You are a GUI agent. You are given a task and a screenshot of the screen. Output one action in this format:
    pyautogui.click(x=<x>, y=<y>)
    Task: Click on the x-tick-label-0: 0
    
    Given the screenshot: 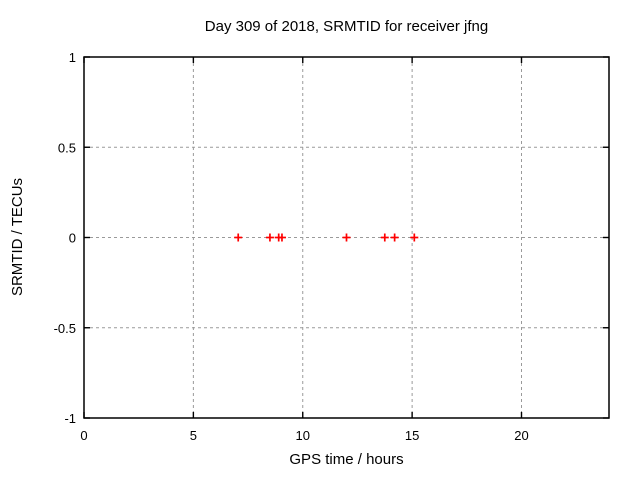 What is the action you would take?
    pyautogui.click(x=83, y=435)
    